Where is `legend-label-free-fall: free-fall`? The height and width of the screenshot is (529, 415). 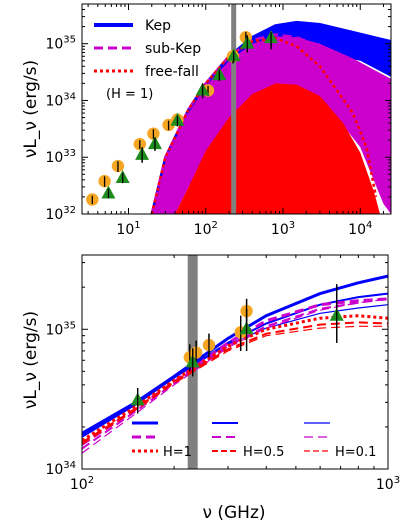 legend-label-free-fall: free-fall is located at coordinates (172, 72).